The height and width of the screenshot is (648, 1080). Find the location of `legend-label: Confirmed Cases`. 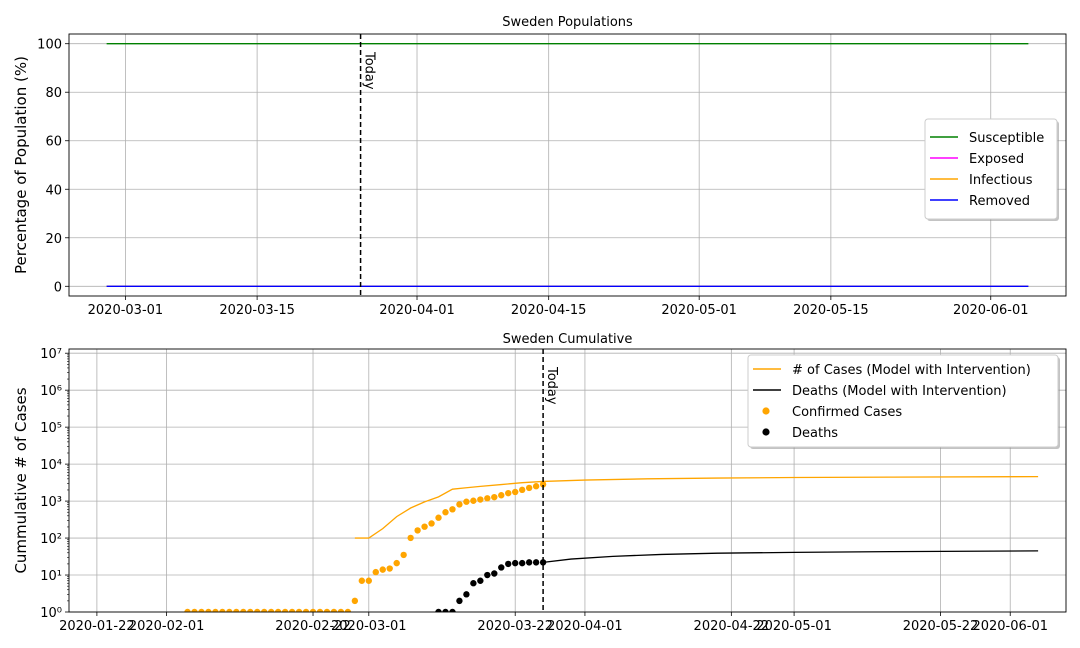

legend-label: Confirmed Cases is located at coordinates (847, 412).